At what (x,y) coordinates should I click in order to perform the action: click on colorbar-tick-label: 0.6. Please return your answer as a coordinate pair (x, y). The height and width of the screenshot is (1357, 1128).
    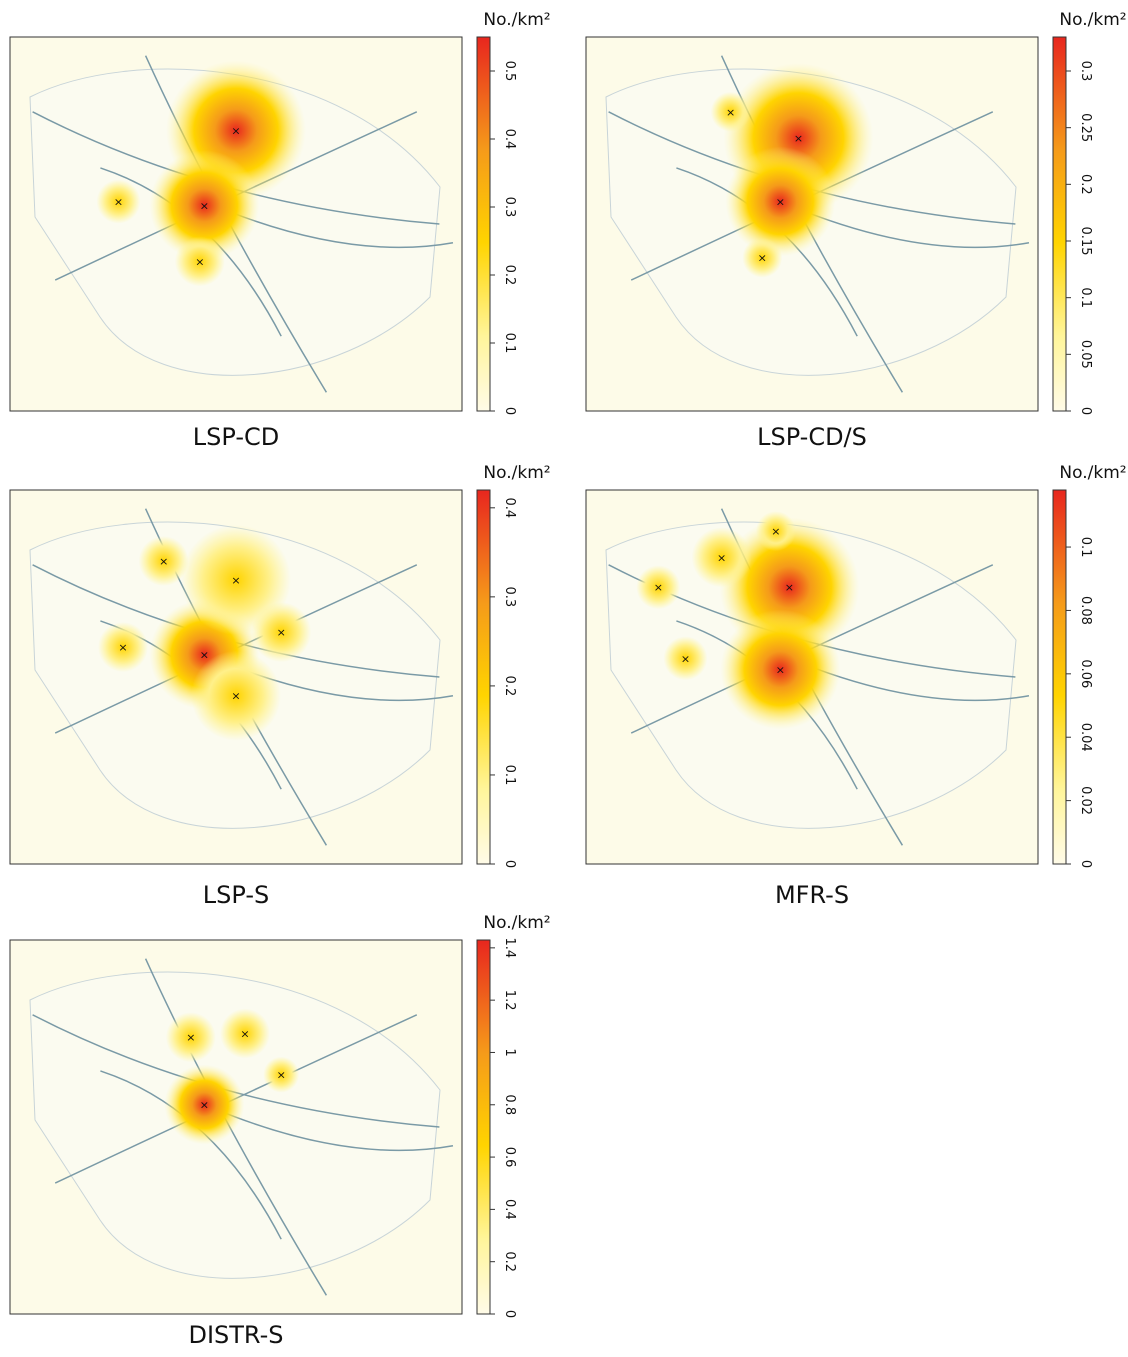
    Looking at the image, I should click on (509, 1157).